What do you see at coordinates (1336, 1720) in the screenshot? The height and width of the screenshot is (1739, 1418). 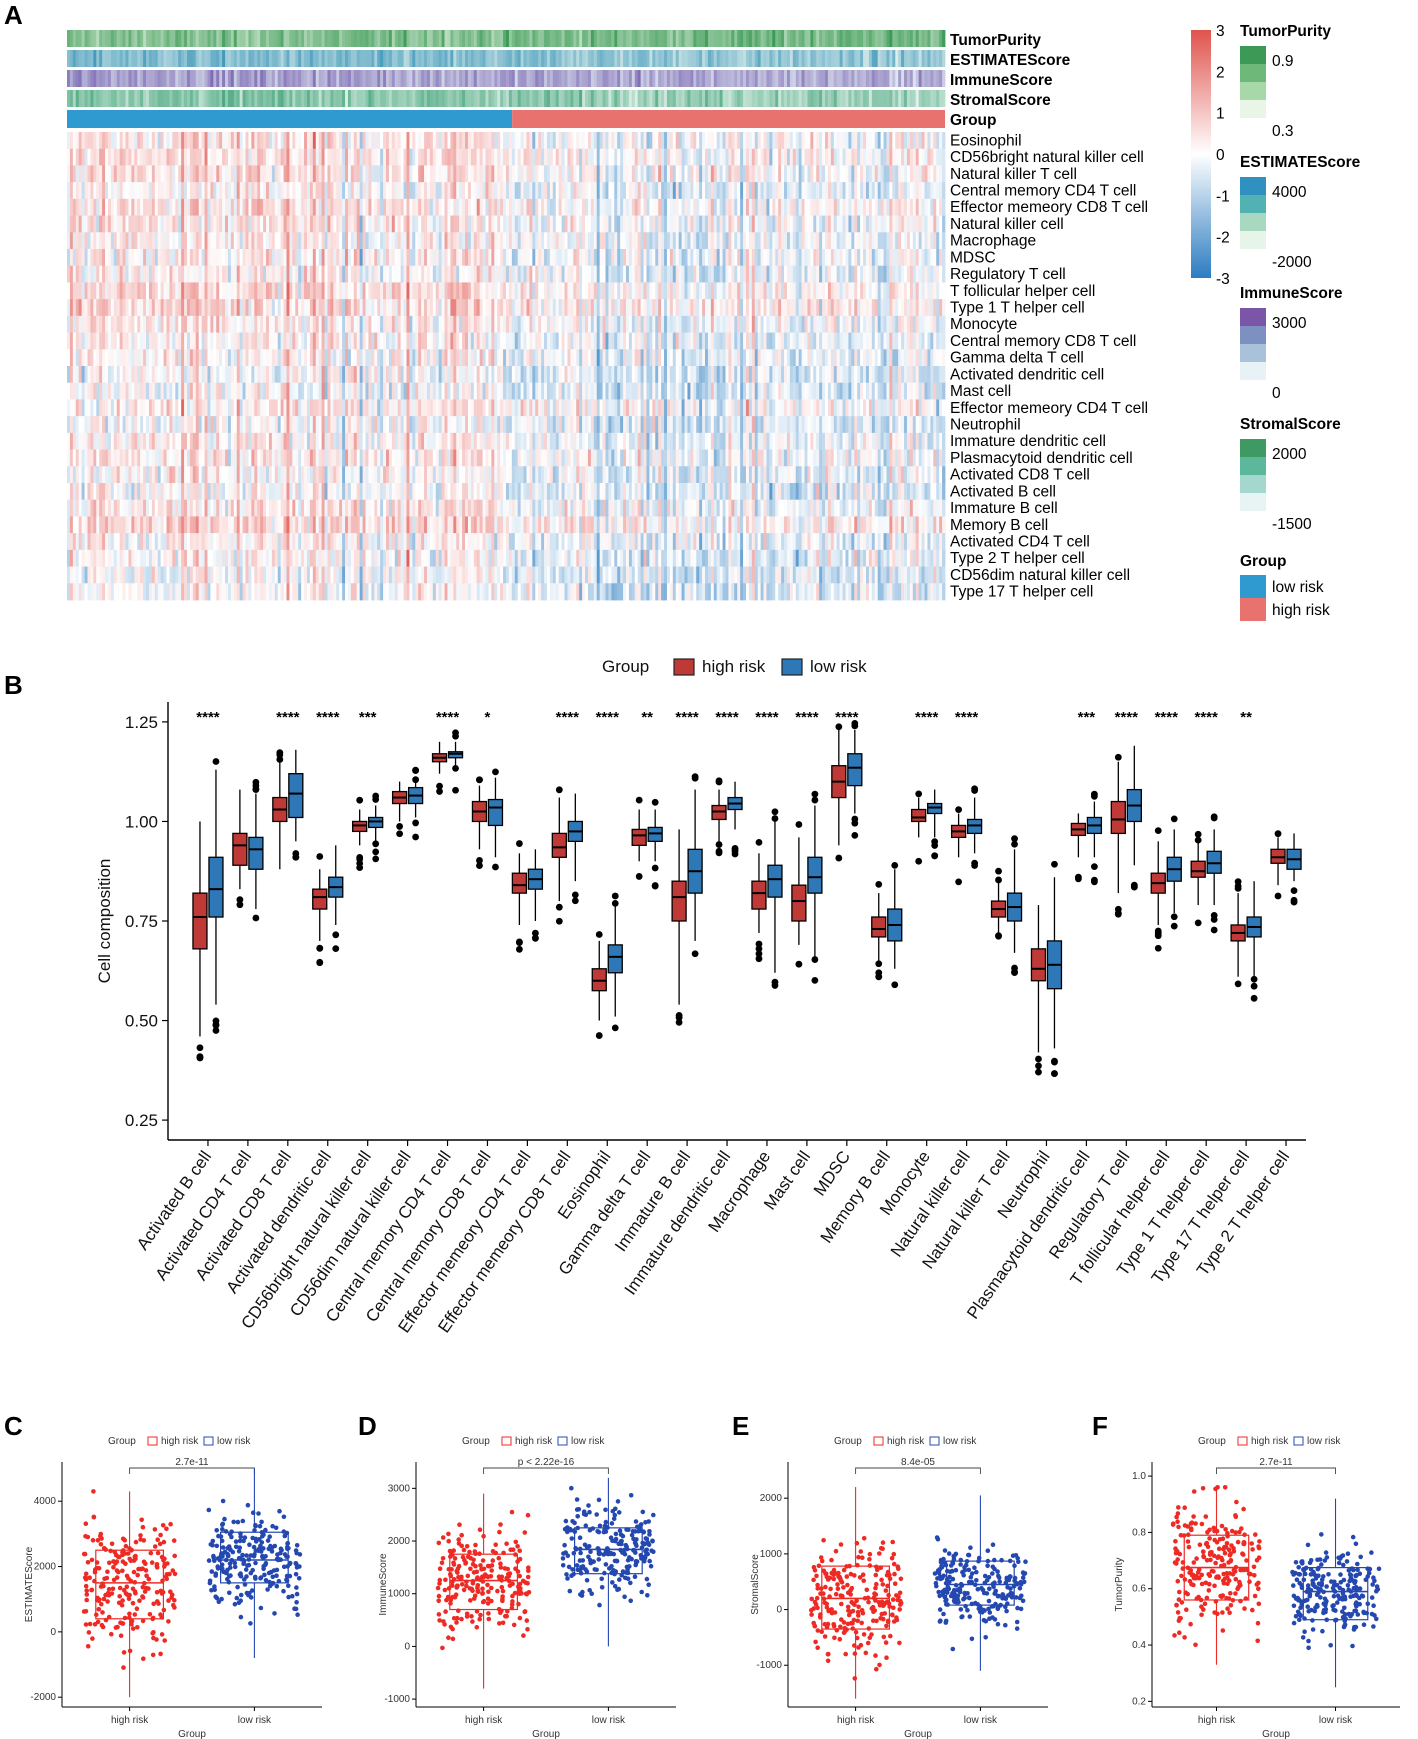 I see `x-tick-label: low risk` at bounding box center [1336, 1720].